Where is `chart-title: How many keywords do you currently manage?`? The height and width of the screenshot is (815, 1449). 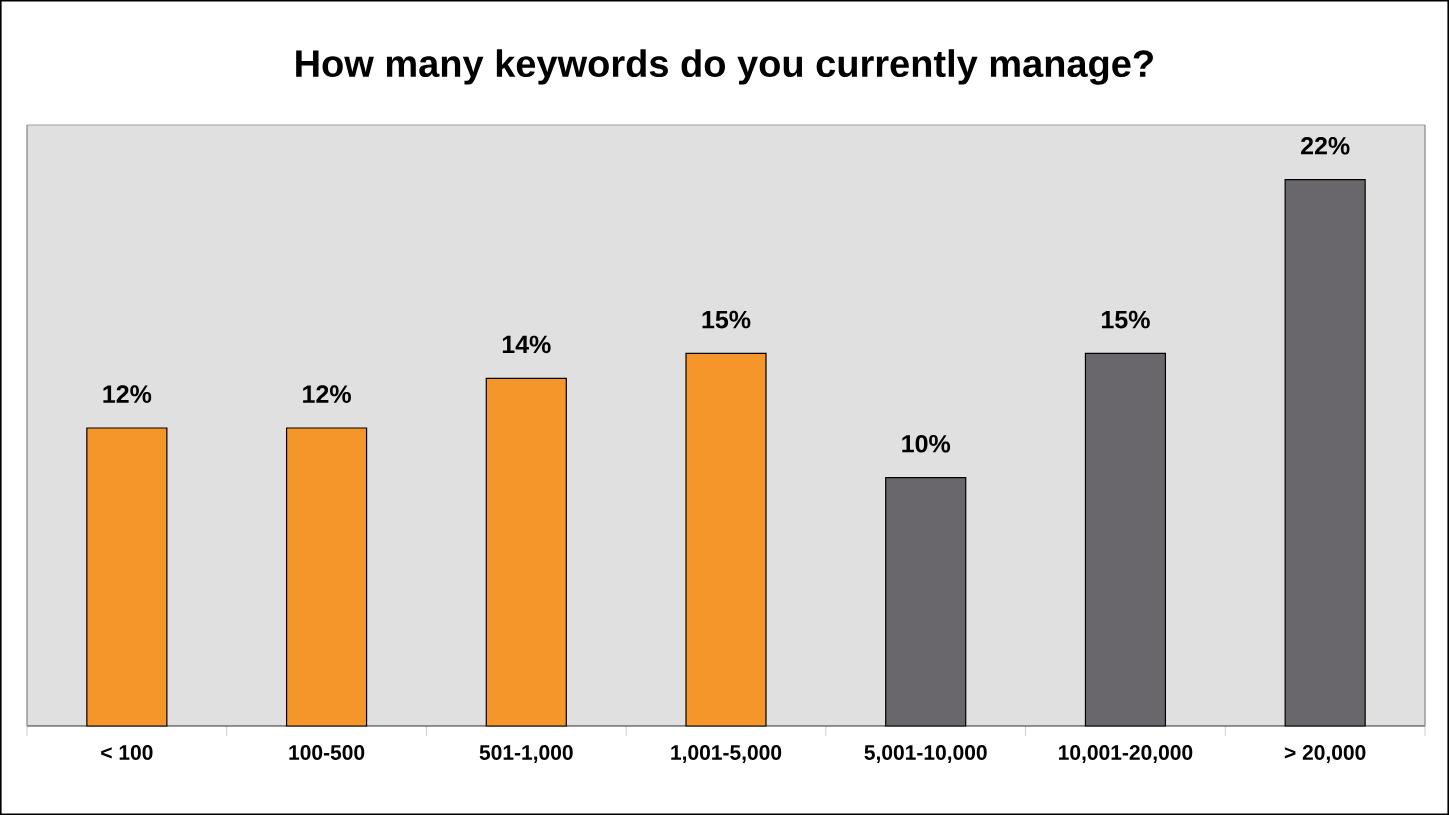
chart-title: How many keywords do you currently manage? is located at coordinates (724, 67).